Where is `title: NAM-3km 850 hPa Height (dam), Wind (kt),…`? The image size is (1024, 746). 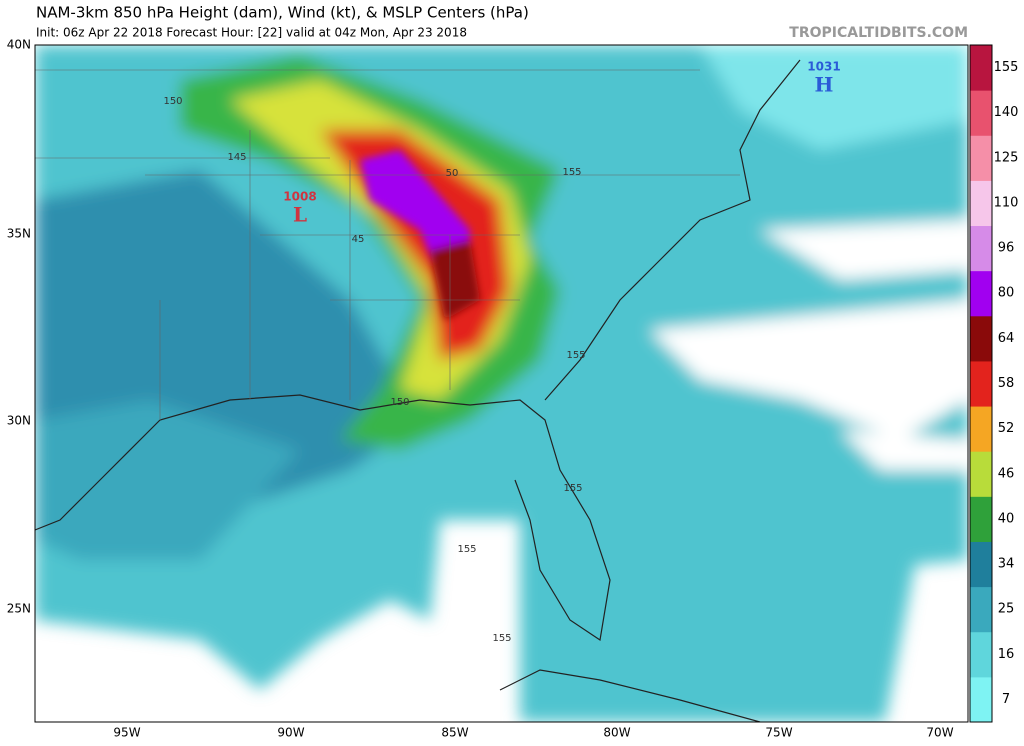
title: NAM-3km 850 hPa Height (dam), Wind (kt),… is located at coordinates (282, 13).